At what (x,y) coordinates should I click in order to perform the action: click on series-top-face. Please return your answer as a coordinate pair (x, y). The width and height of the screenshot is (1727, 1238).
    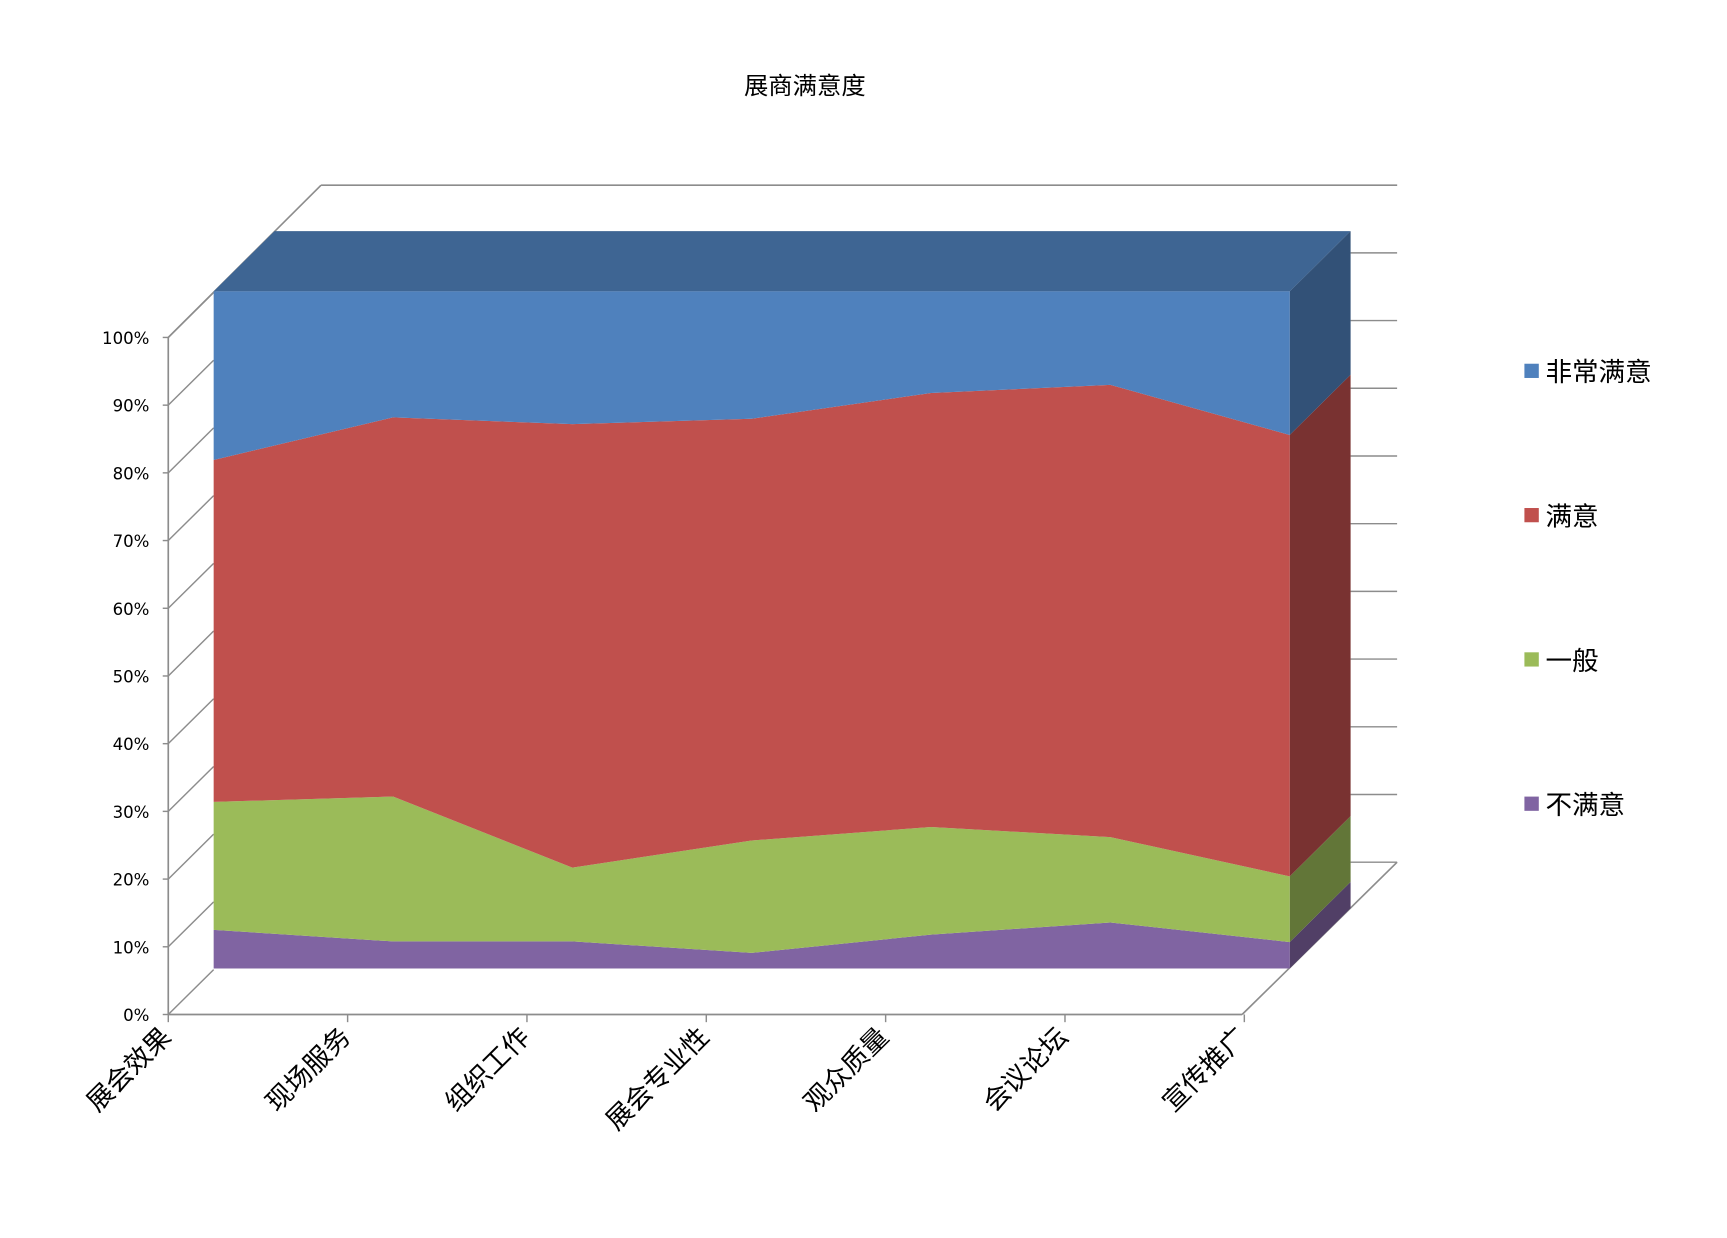
    Looking at the image, I should click on (782, 261).